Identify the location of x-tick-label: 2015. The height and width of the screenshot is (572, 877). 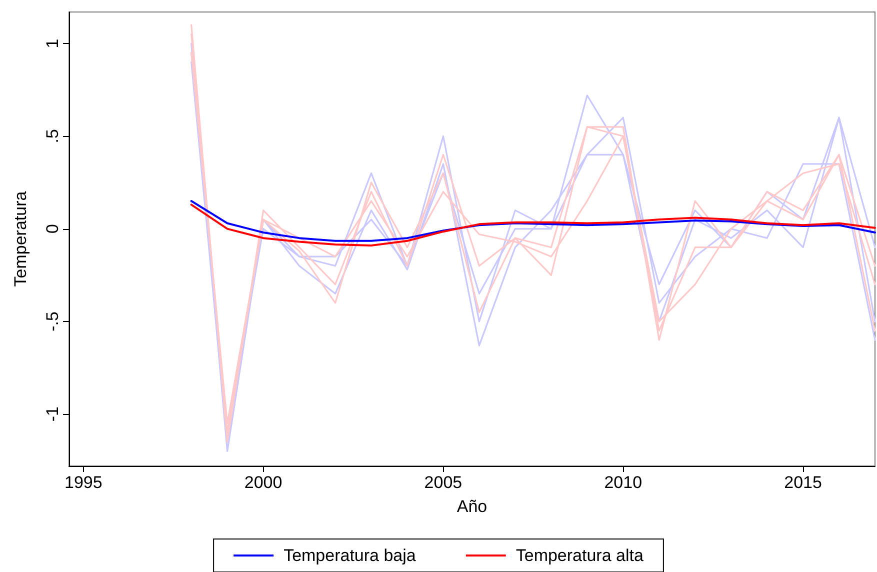
(803, 482).